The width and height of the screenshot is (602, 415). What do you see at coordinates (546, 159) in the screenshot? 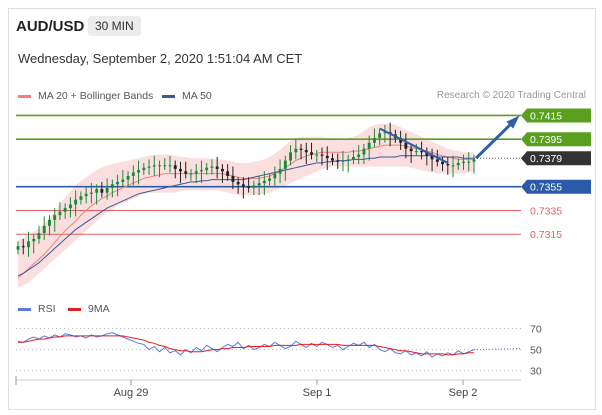
I see `level-tag-0.7379: 0.7379` at bounding box center [546, 159].